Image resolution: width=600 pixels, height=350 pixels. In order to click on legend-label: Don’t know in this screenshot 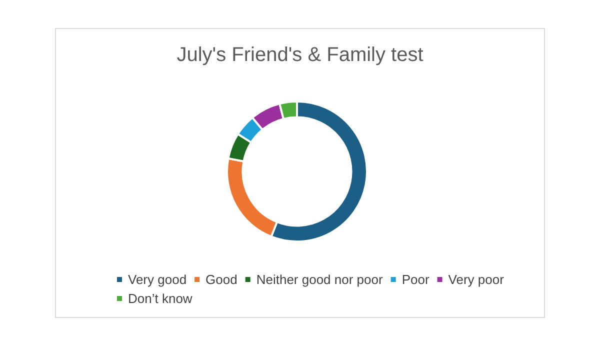, I will do `click(160, 298)`.